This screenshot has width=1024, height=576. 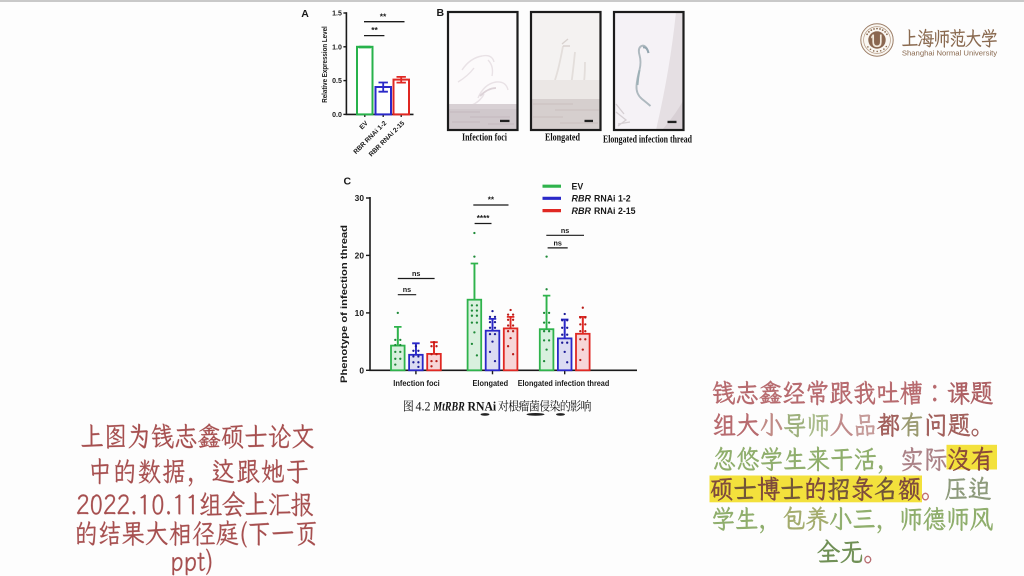 What do you see at coordinates (337, 47) in the screenshot?
I see `svg-text: 1.0` at bounding box center [337, 47].